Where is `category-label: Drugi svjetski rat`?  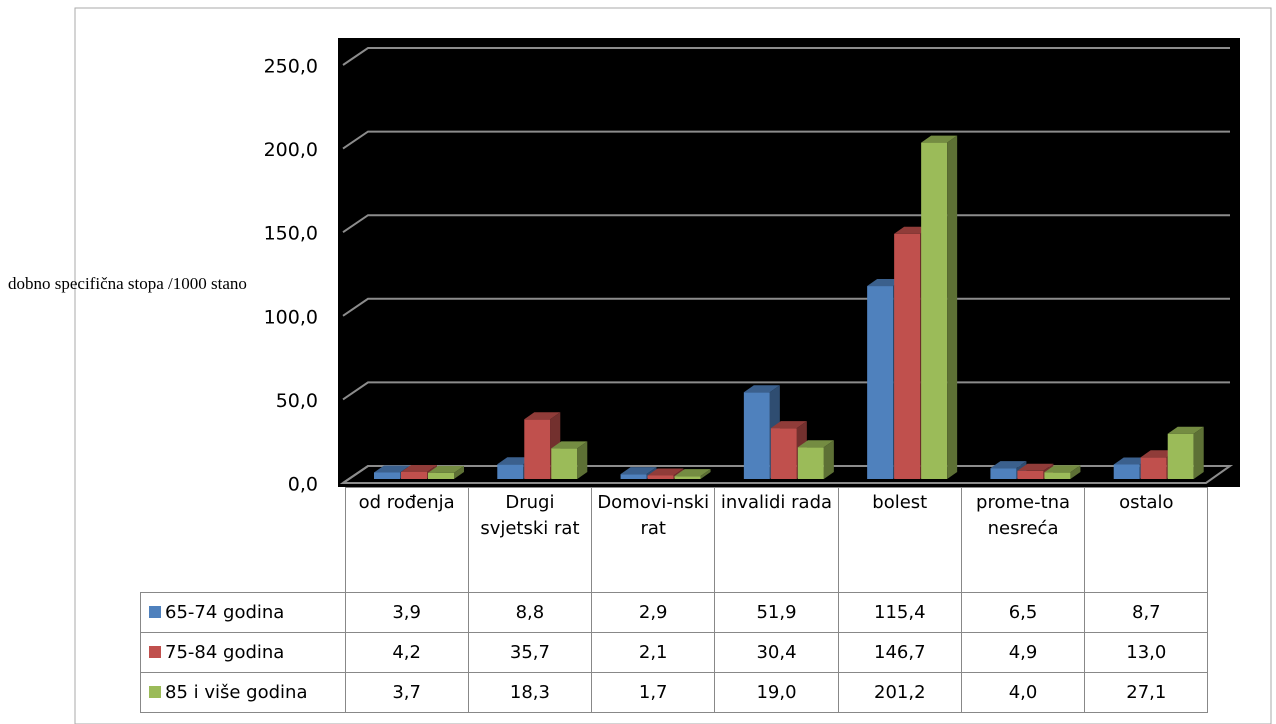
category-label: Drugi svjetski rat is located at coordinates (530, 540).